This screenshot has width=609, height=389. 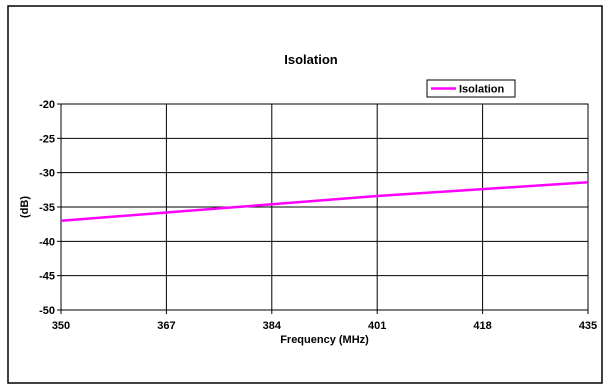 I want to click on y-tick-label: -25, so click(x=47, y=139).